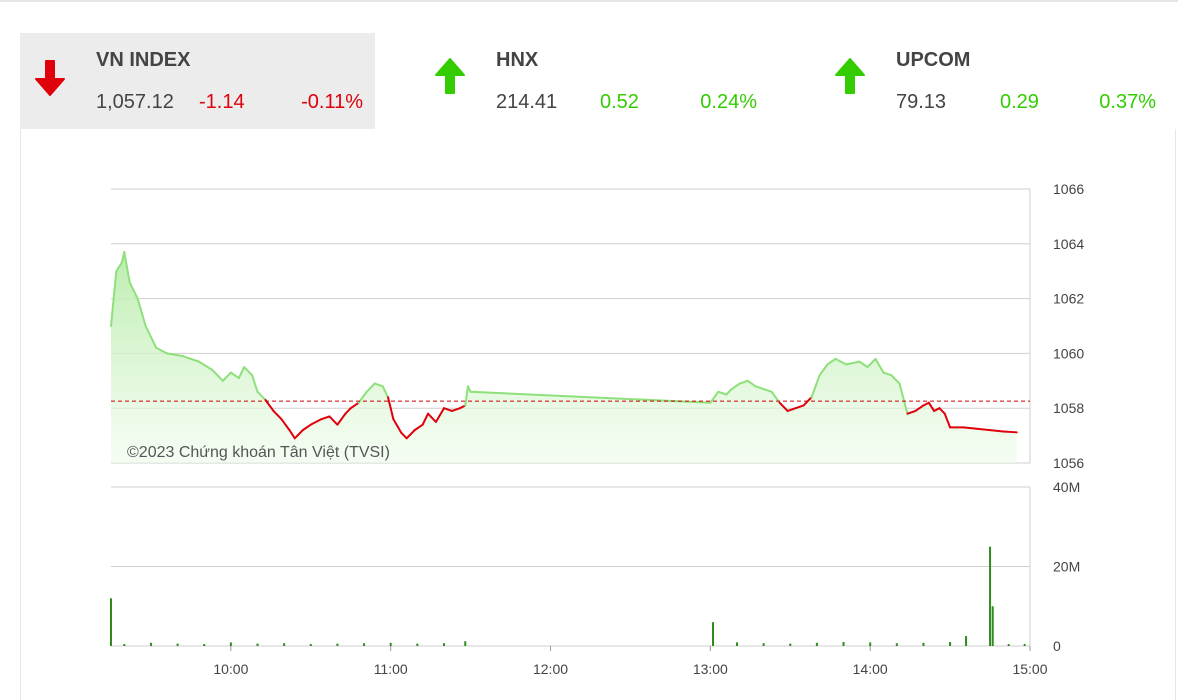  Describe the element at coordinates (1066, 567) in the screenshot. I see `volume-tick-label: 20M` at that location.